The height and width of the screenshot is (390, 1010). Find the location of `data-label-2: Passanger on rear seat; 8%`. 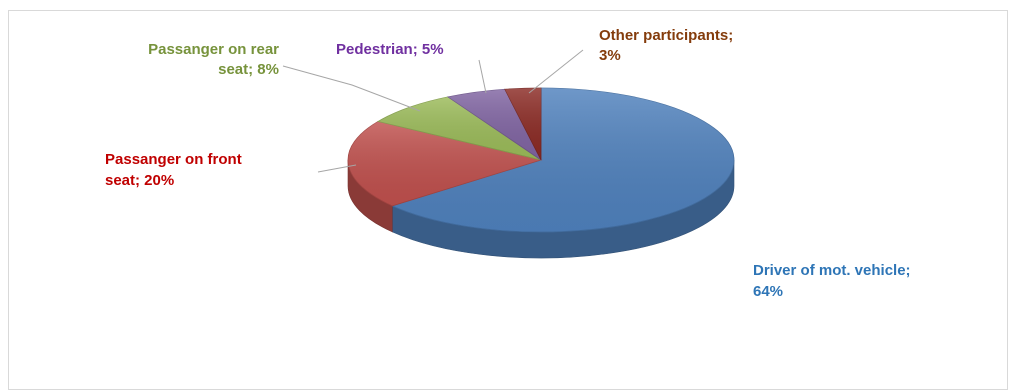

data-label-2: Passanger on rear seat; 8% is located at coordinates (213, 59).